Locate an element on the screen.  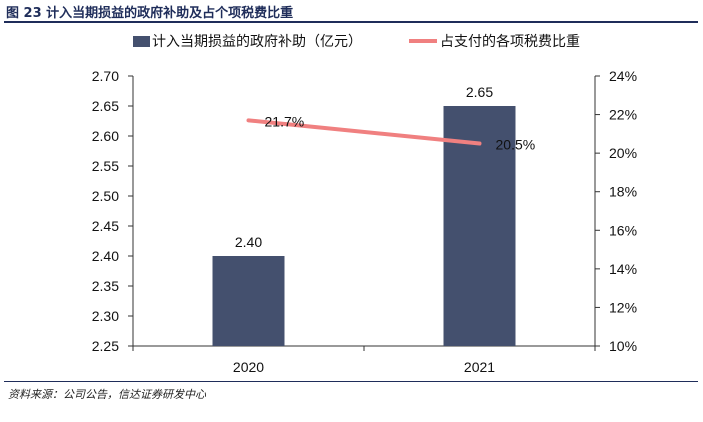
source-divider is located at coordinates (351, 381).